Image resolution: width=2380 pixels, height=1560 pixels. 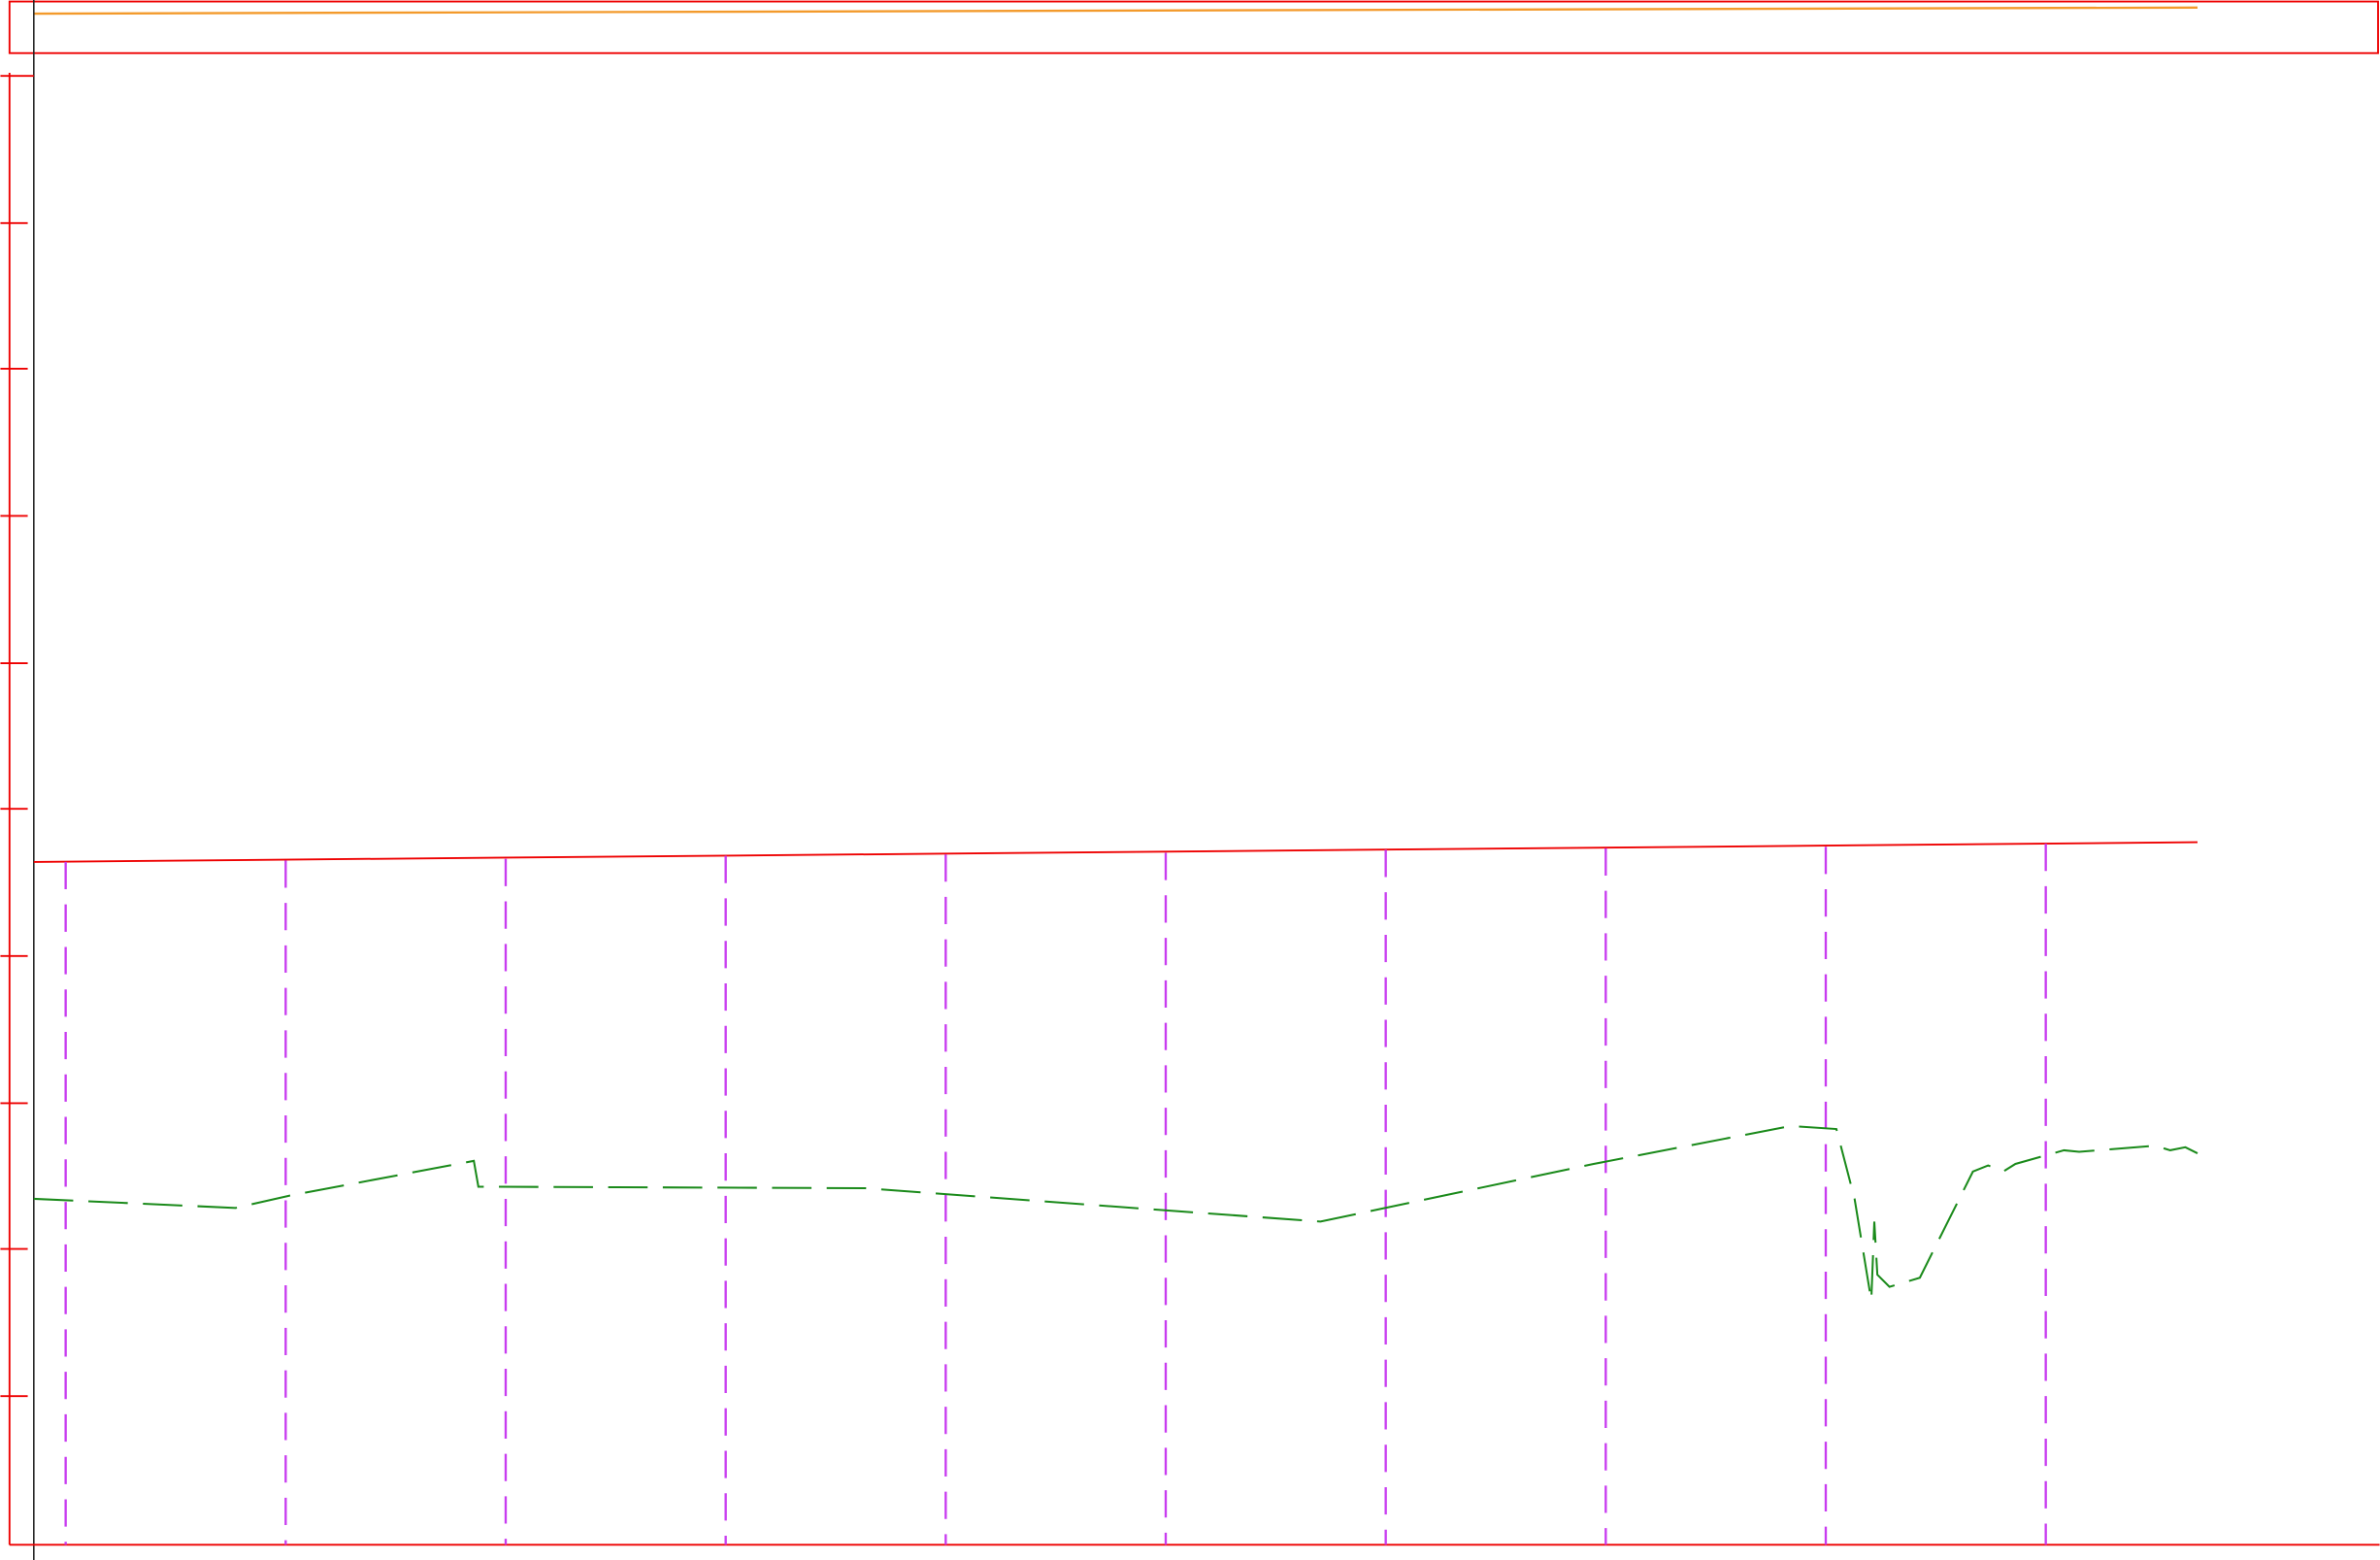 What do you see at coordinates (1115, 11) in the screenshot?
I see `orange-line` at bounding box center [1115, 11].